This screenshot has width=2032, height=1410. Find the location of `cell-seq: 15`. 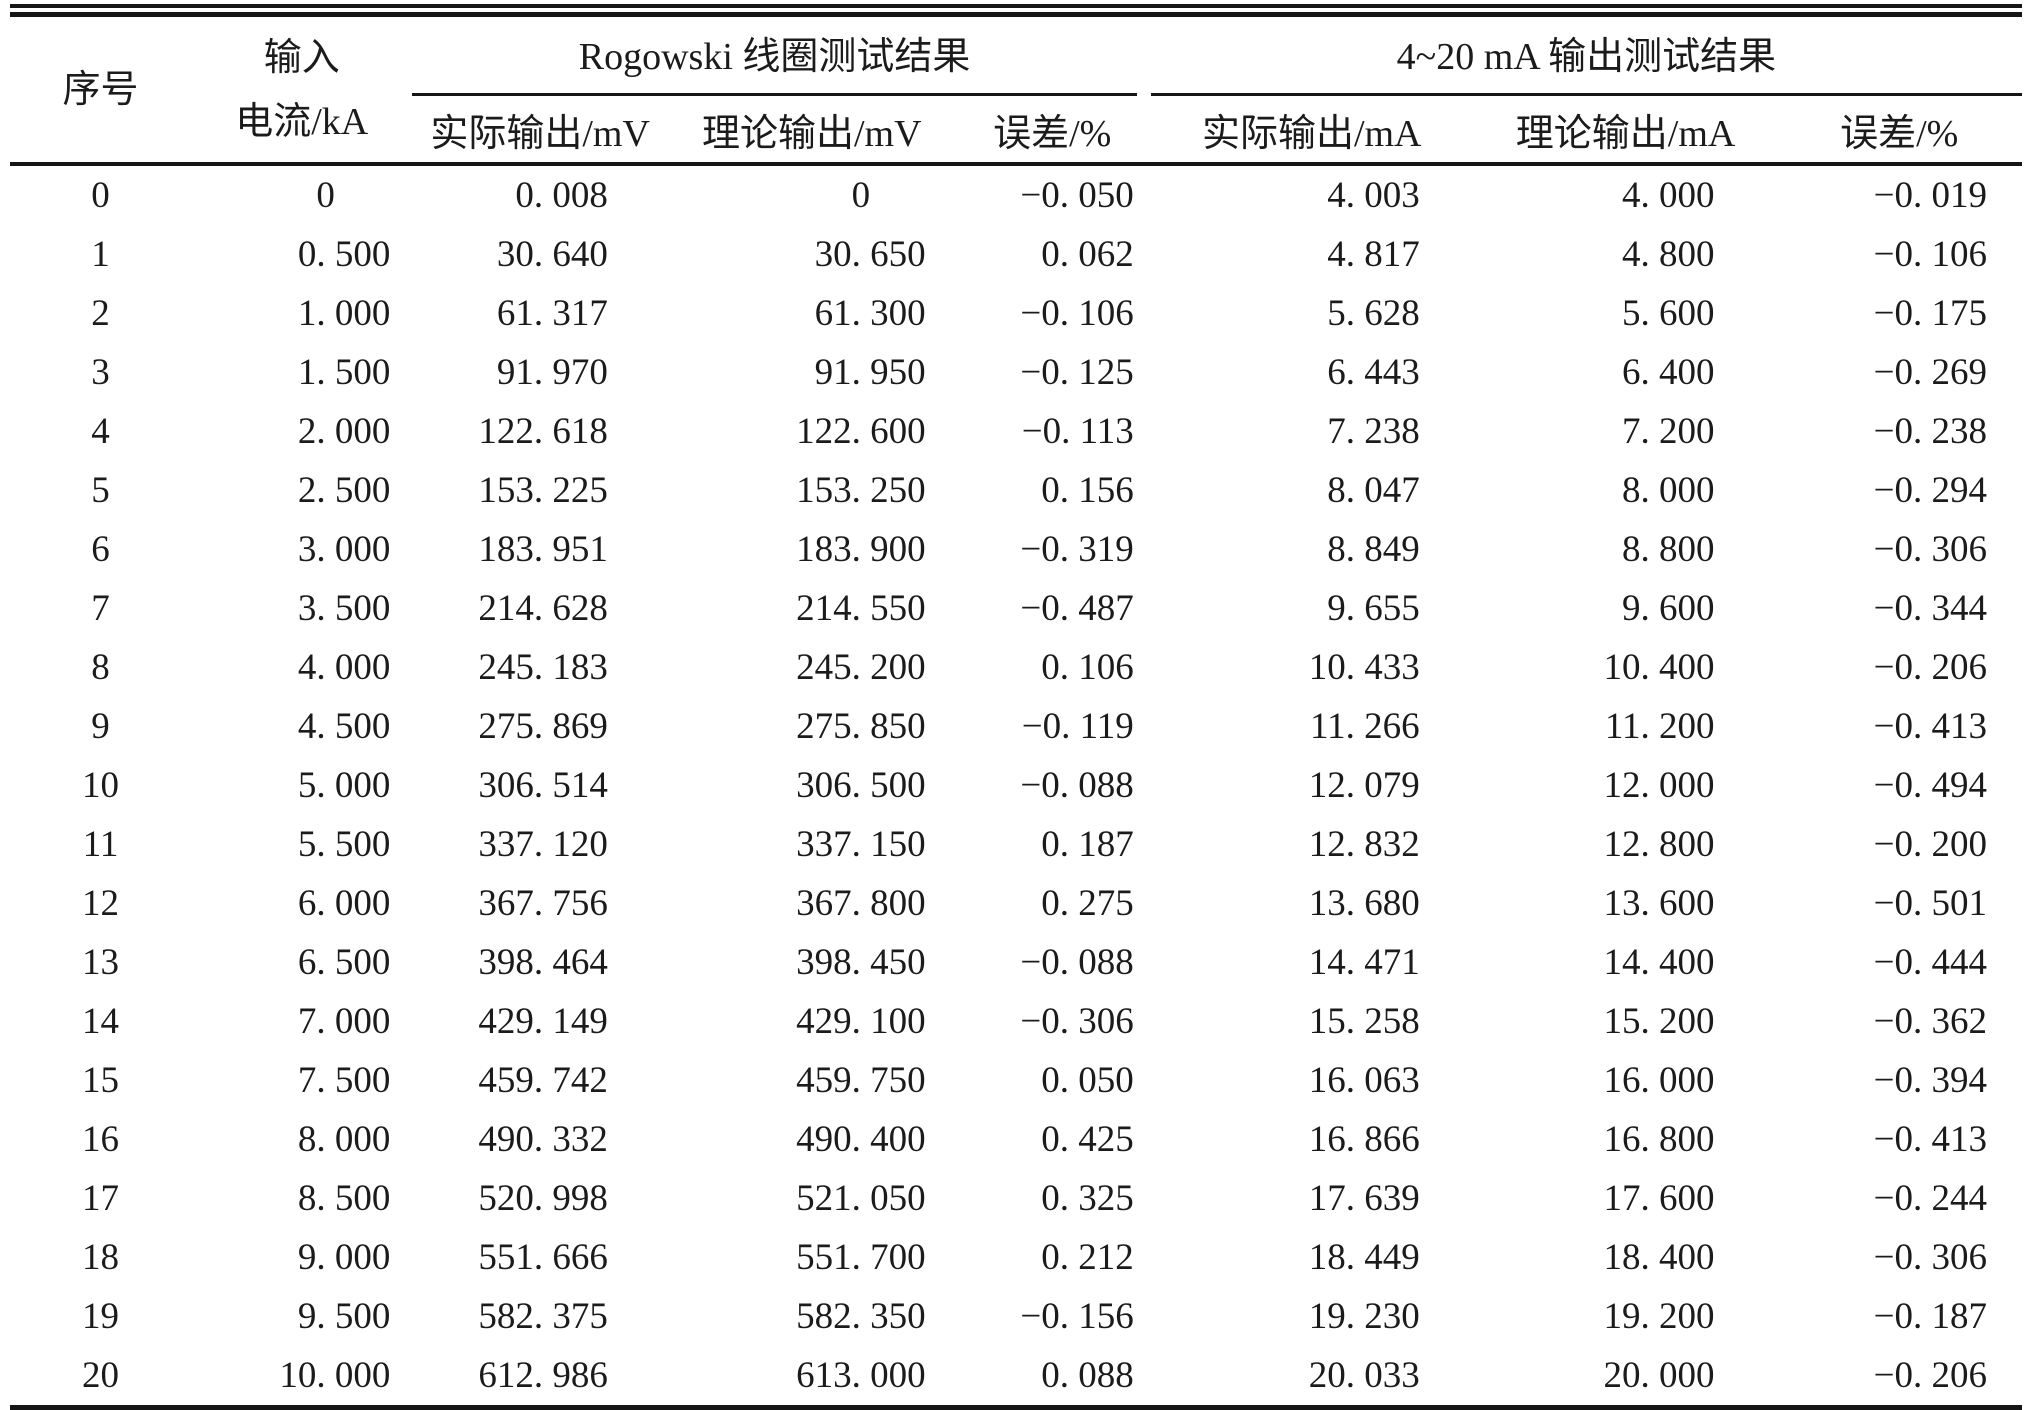

cell-seq: 15 is located at coordinates (101, 1080).